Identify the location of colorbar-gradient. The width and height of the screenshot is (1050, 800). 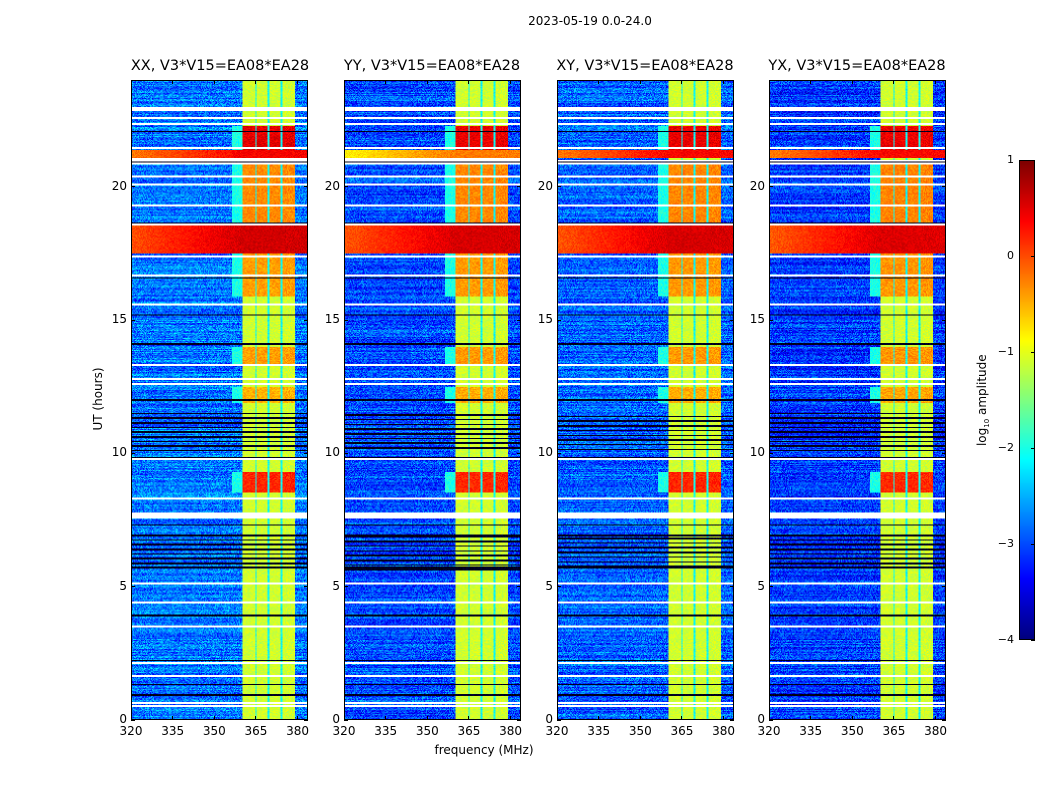
(1027, 400).